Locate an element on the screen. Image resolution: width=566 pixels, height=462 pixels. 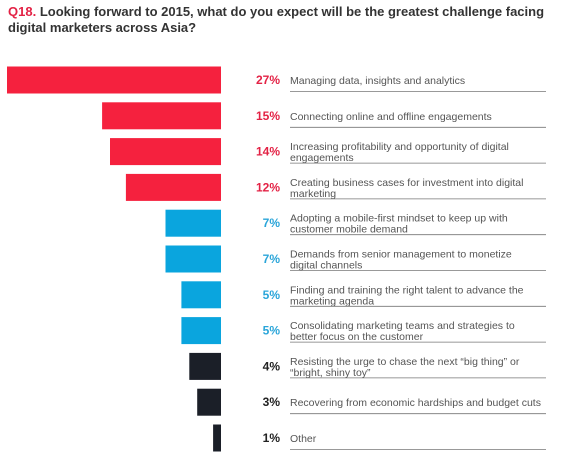
category-label-3-line-2: engagements is located at coordinates (322, 158).